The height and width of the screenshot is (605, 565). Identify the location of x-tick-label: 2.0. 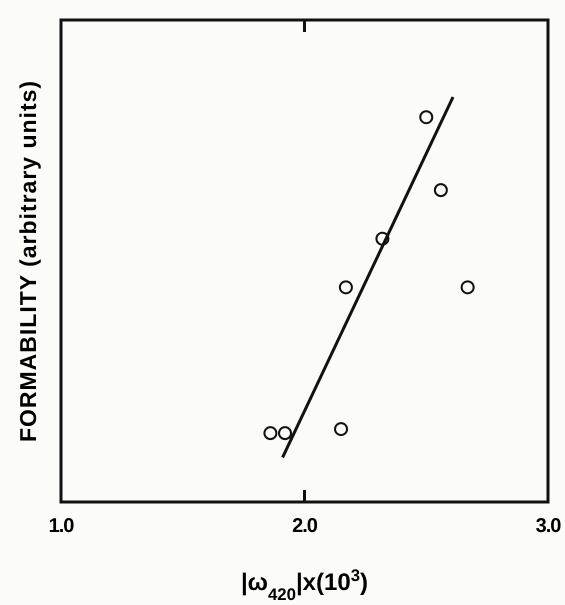
(305, 526).